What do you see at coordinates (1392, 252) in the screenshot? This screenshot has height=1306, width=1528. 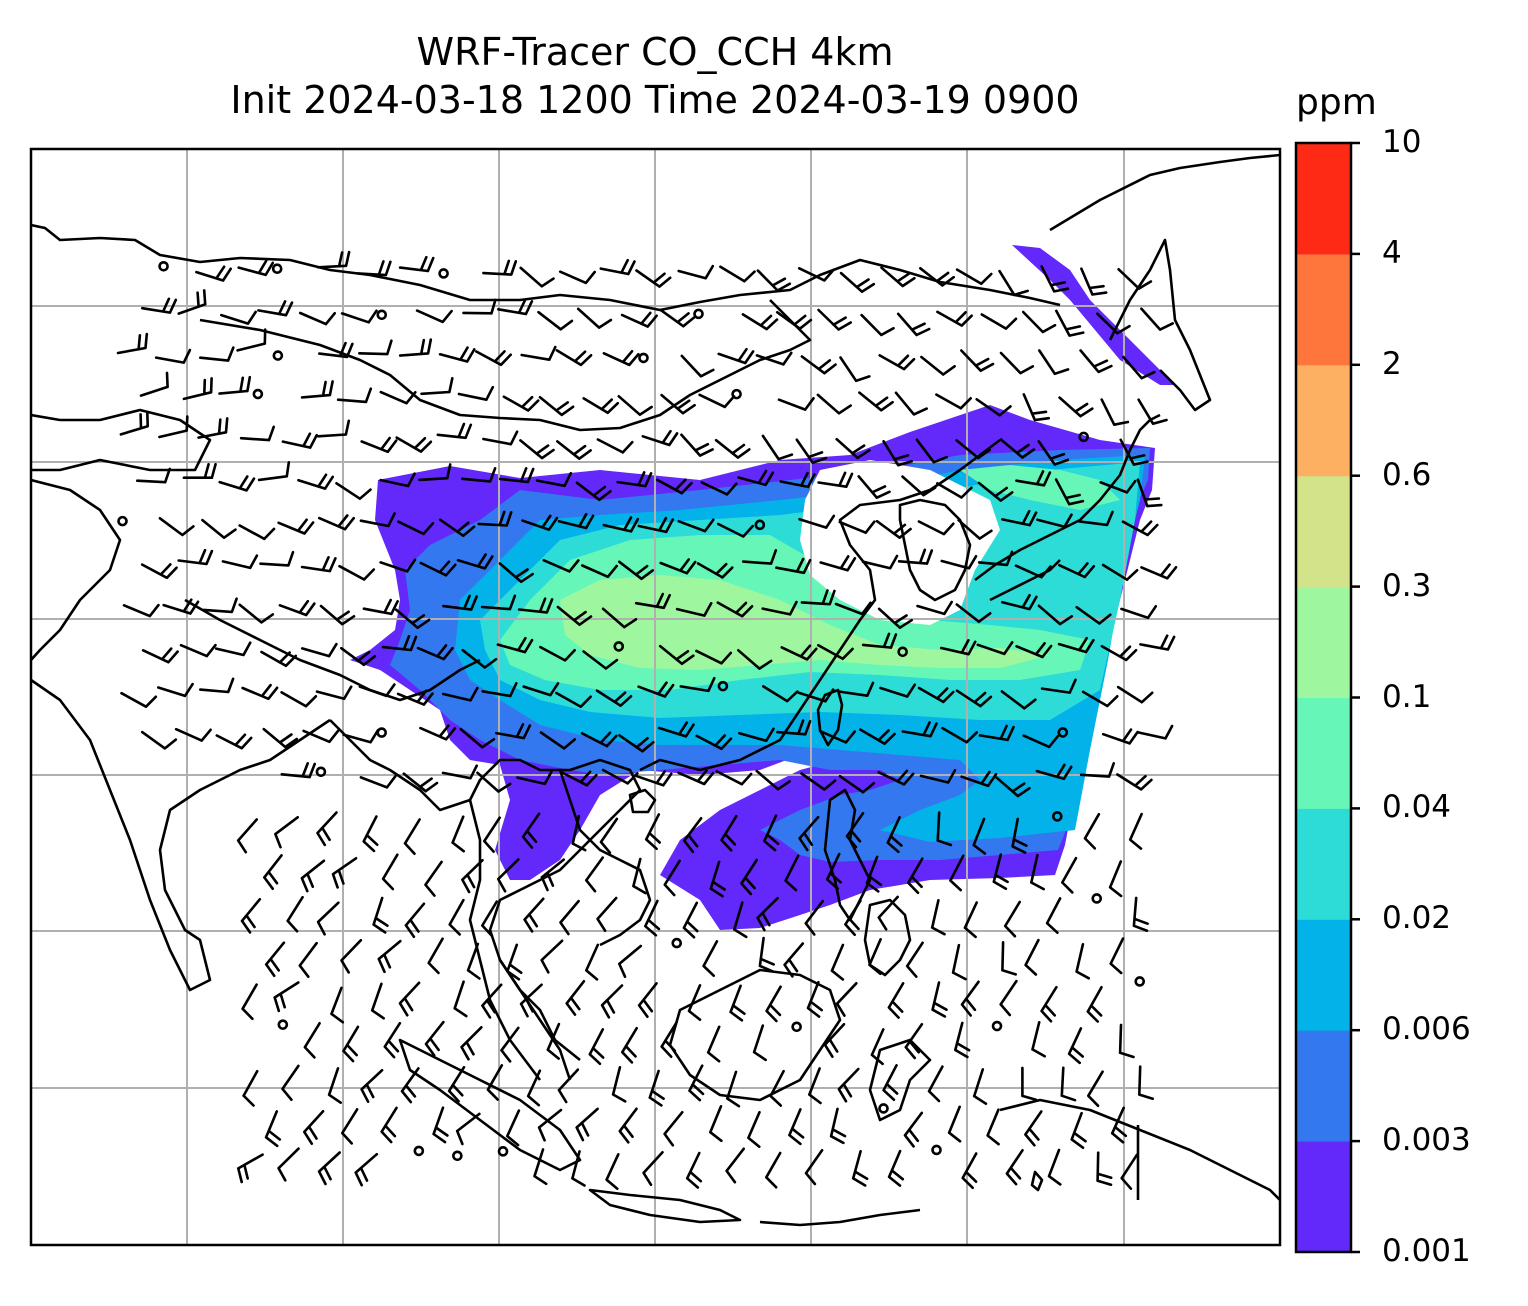 I see `colorbar-tick-label: 4` at bounding box center [1392, 252].